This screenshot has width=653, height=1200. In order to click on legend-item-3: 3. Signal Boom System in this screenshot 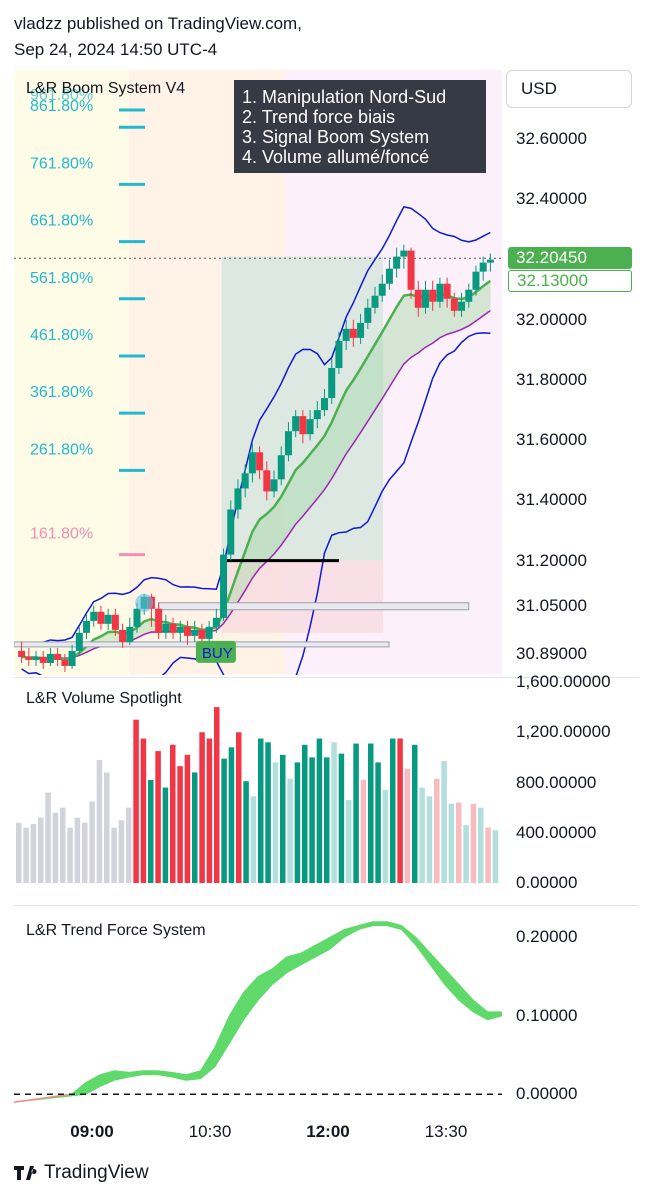, I will do `click(336, 137)`.